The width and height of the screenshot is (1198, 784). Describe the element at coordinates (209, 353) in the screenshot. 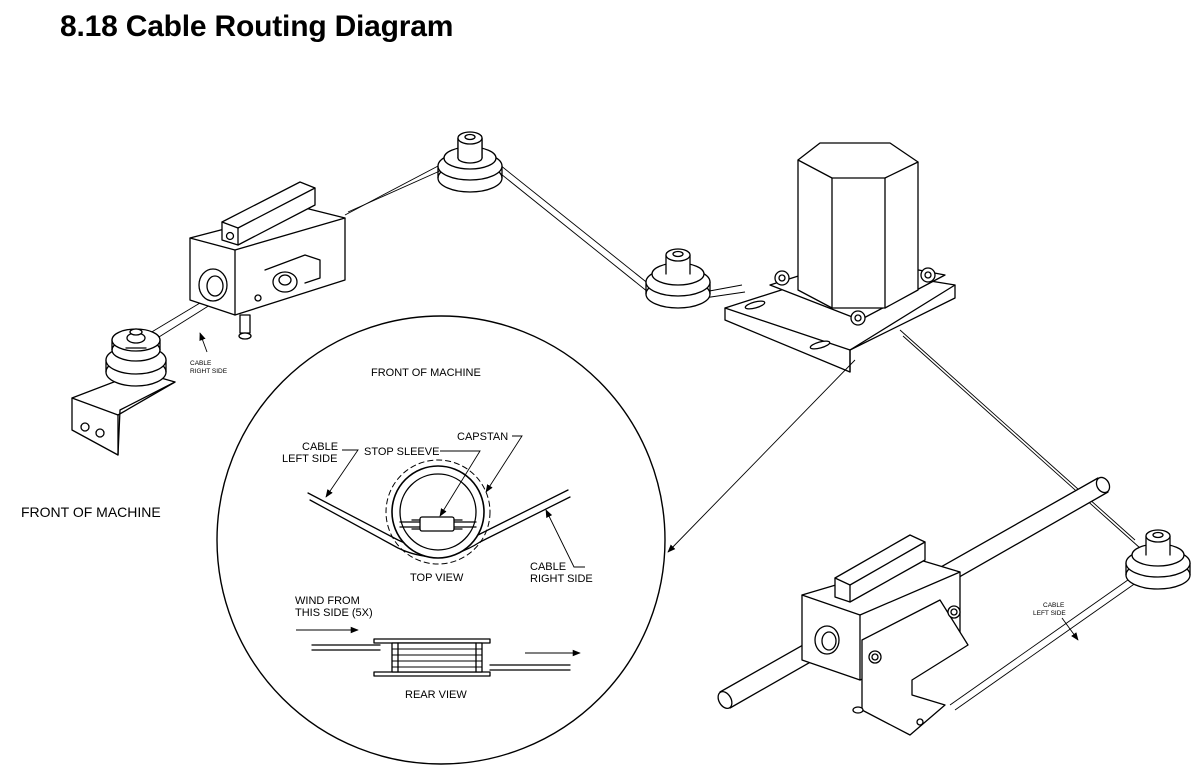

I see `label-cable-right-side-left: CABLE RIGHT SIDE` at that location.